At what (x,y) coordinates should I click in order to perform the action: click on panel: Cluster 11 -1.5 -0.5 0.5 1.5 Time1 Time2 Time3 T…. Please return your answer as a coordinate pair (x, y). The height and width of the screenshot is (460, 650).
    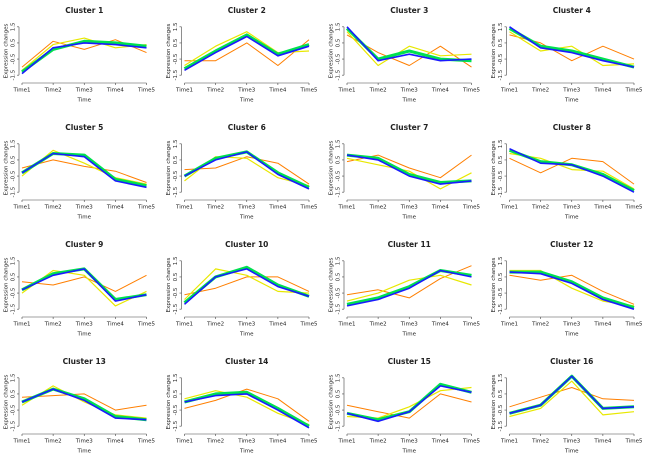
    Looking at the image, I should click on (405, 289).